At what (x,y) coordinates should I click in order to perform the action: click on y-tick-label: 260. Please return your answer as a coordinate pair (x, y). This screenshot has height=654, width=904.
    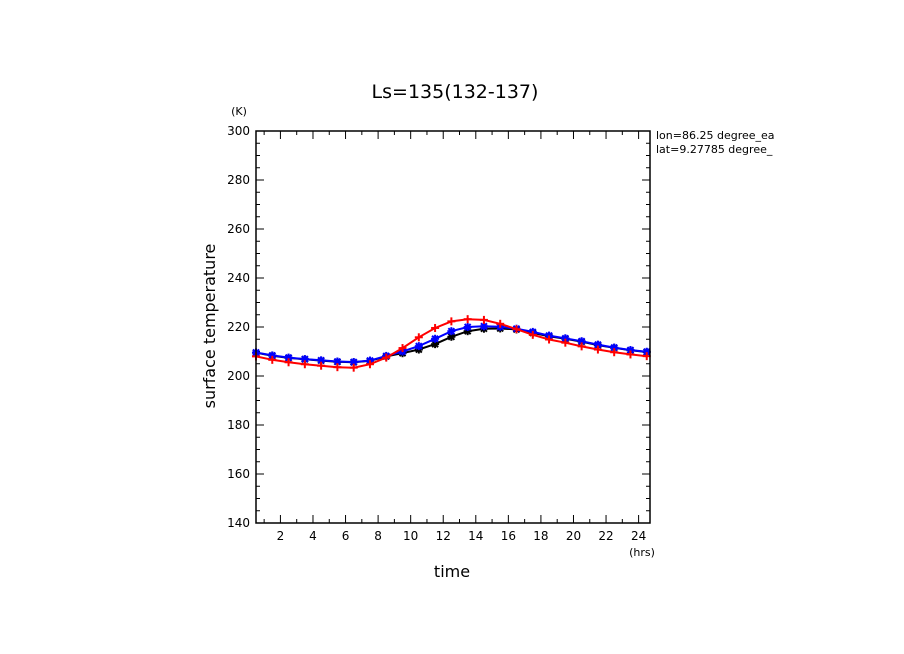
    Looking at the image, I should click on (238, 229).